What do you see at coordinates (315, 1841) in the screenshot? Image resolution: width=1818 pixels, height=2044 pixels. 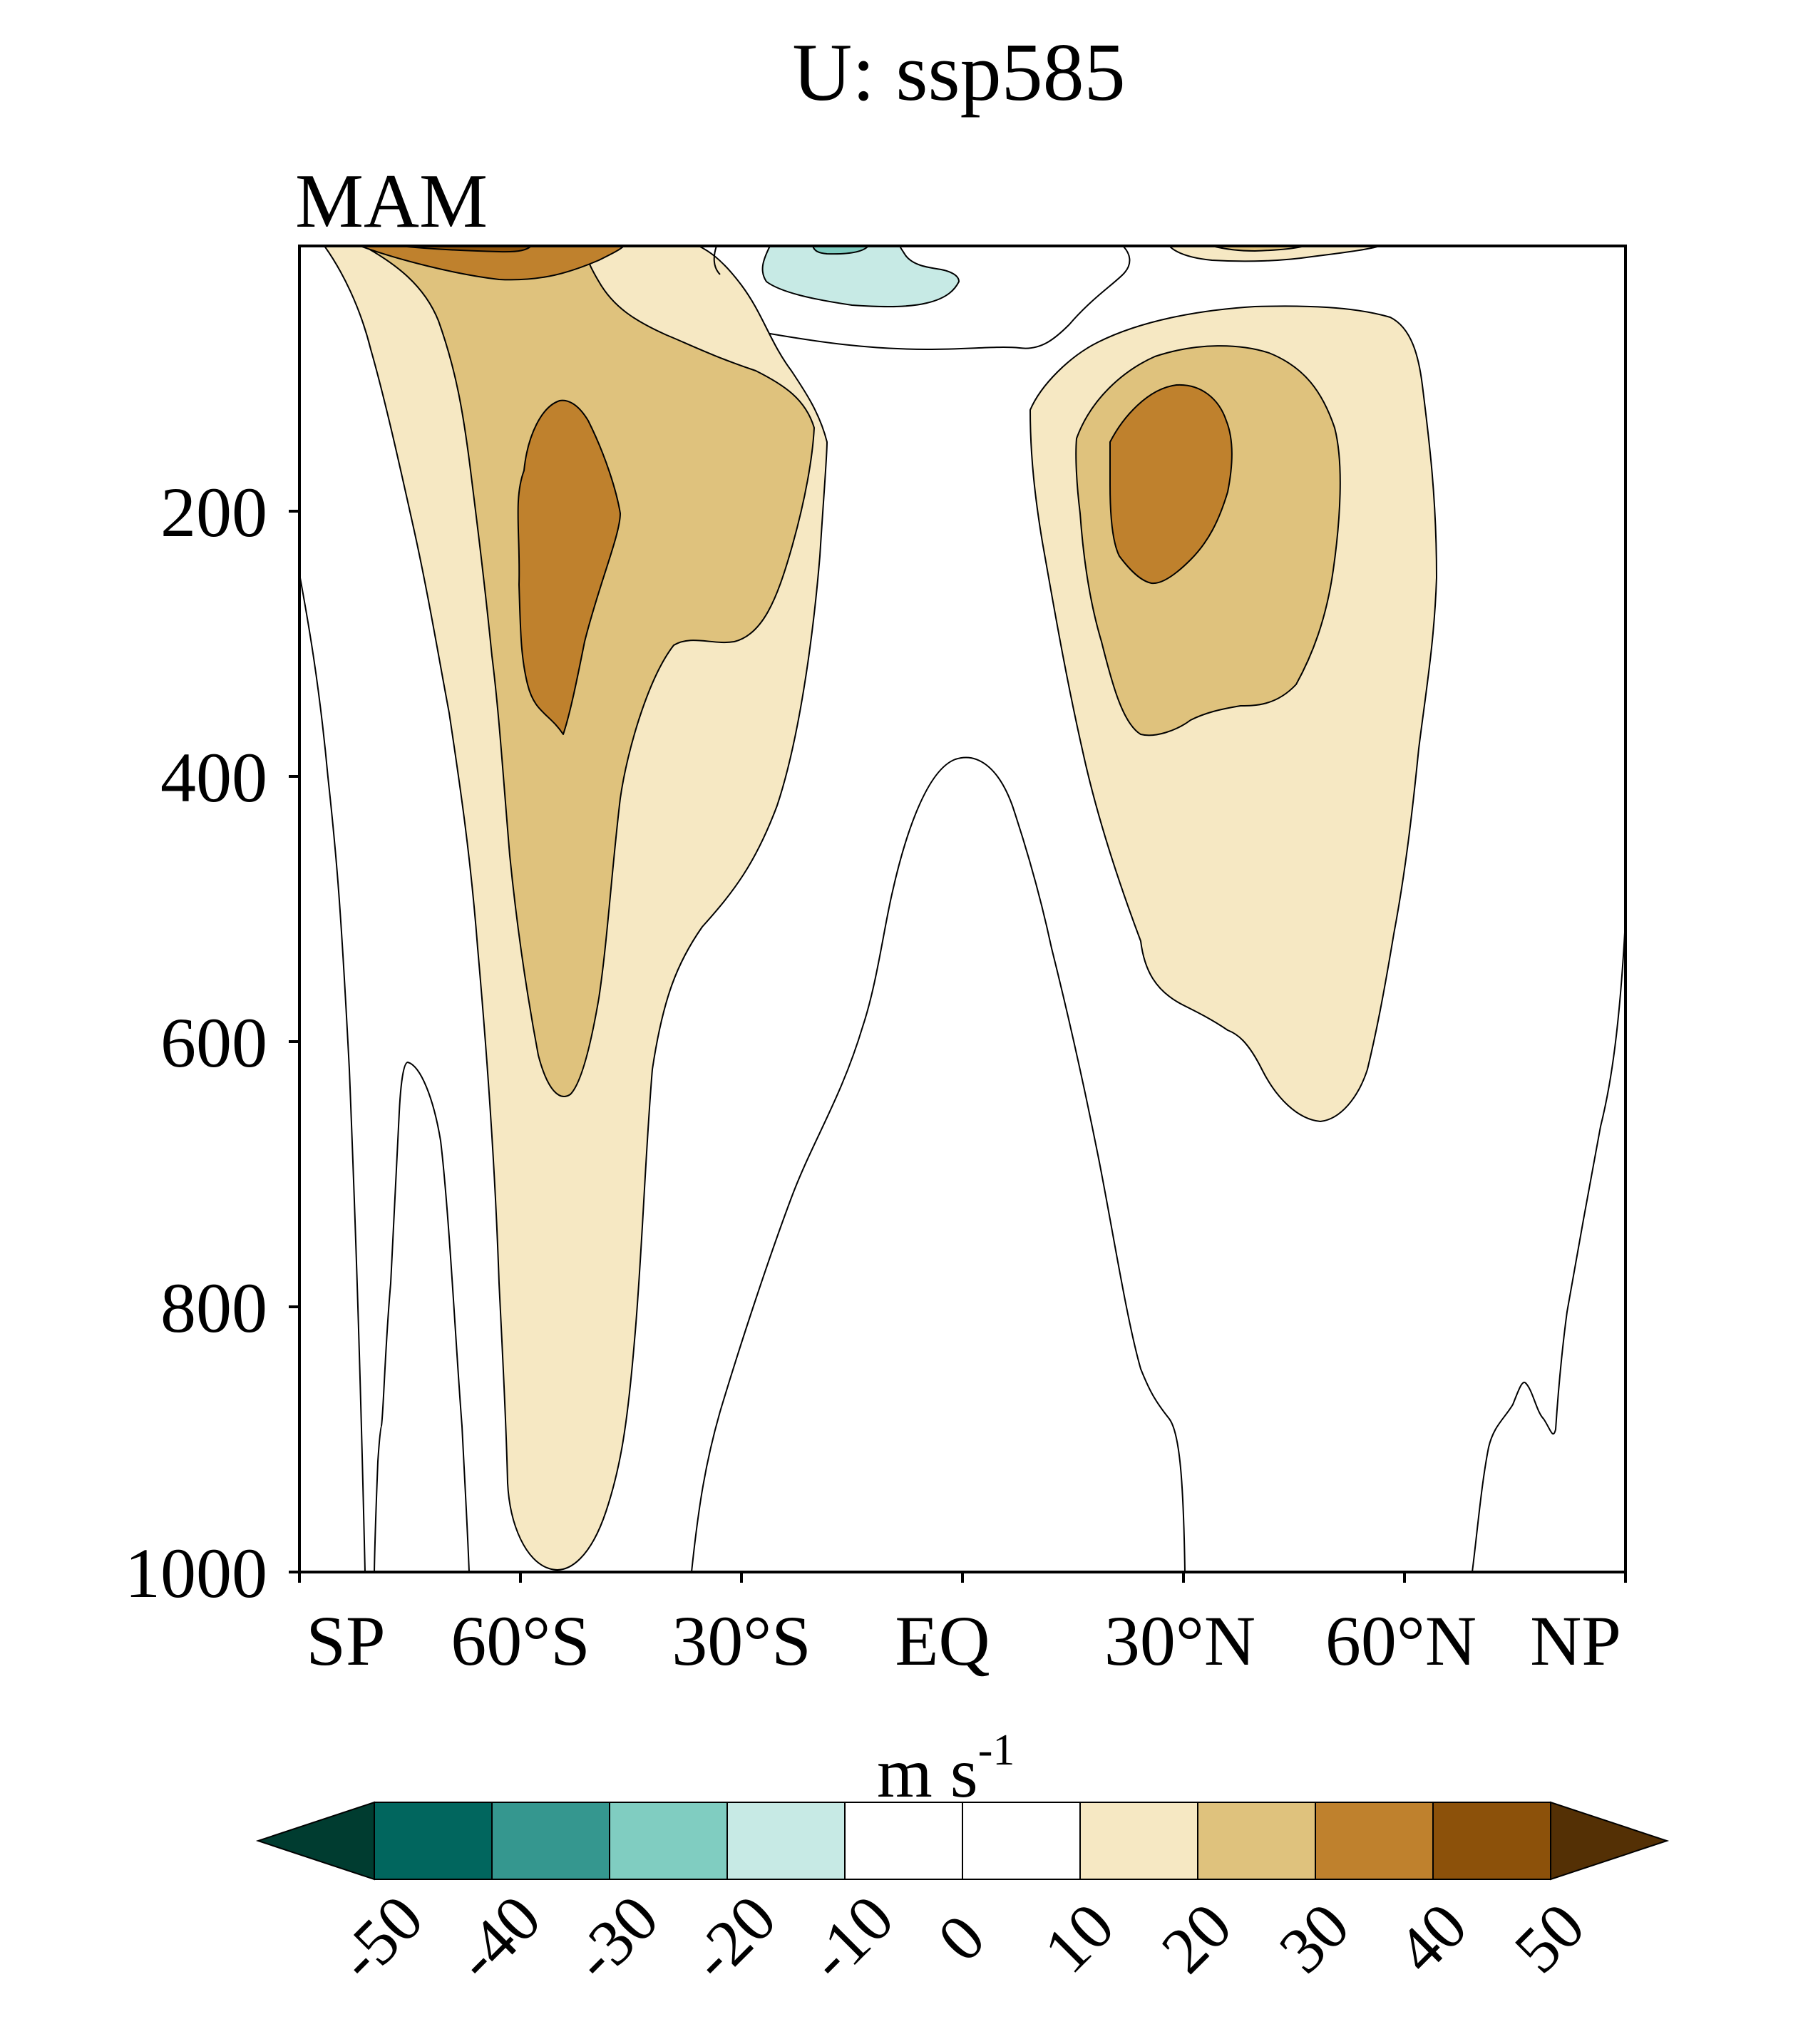 I see `colorbar-left-triangle` at bounding box center [315, 1841].